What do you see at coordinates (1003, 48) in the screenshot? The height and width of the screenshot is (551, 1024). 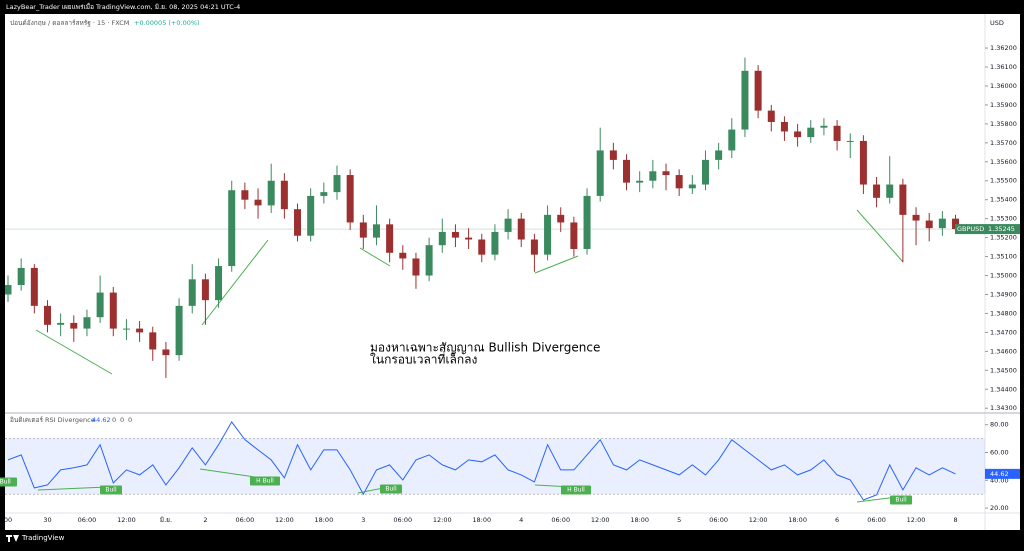 I see `y-tick-label: 1.36200` at bounding box center [1003, 48].